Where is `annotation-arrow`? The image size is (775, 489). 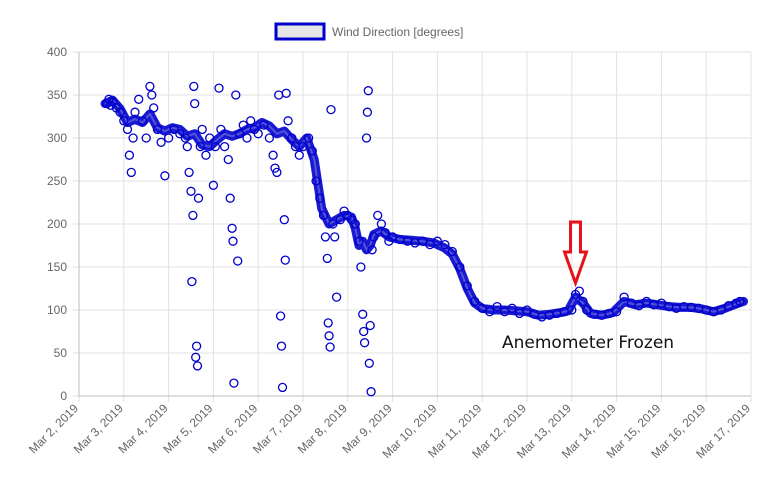 annotation-arrow is located at coordinates (575, 254).